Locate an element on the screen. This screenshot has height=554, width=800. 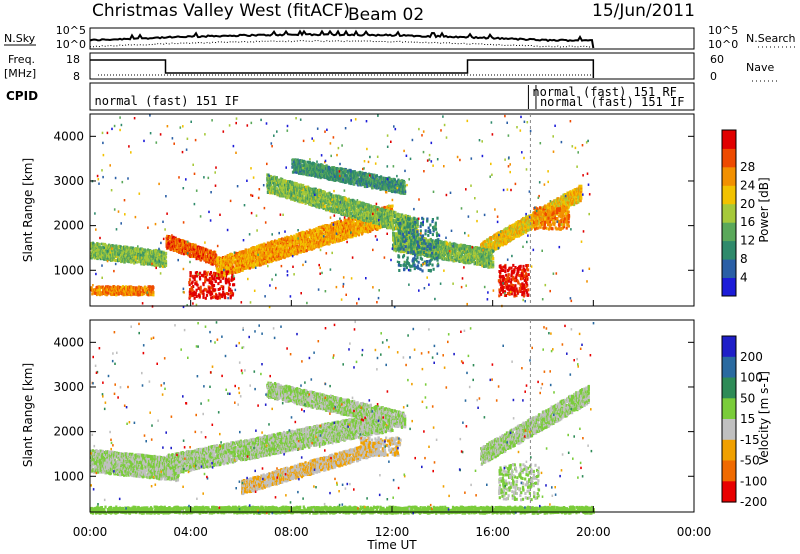
noise-left-tick-high: 10^5 is located at coordinates (71, 30).